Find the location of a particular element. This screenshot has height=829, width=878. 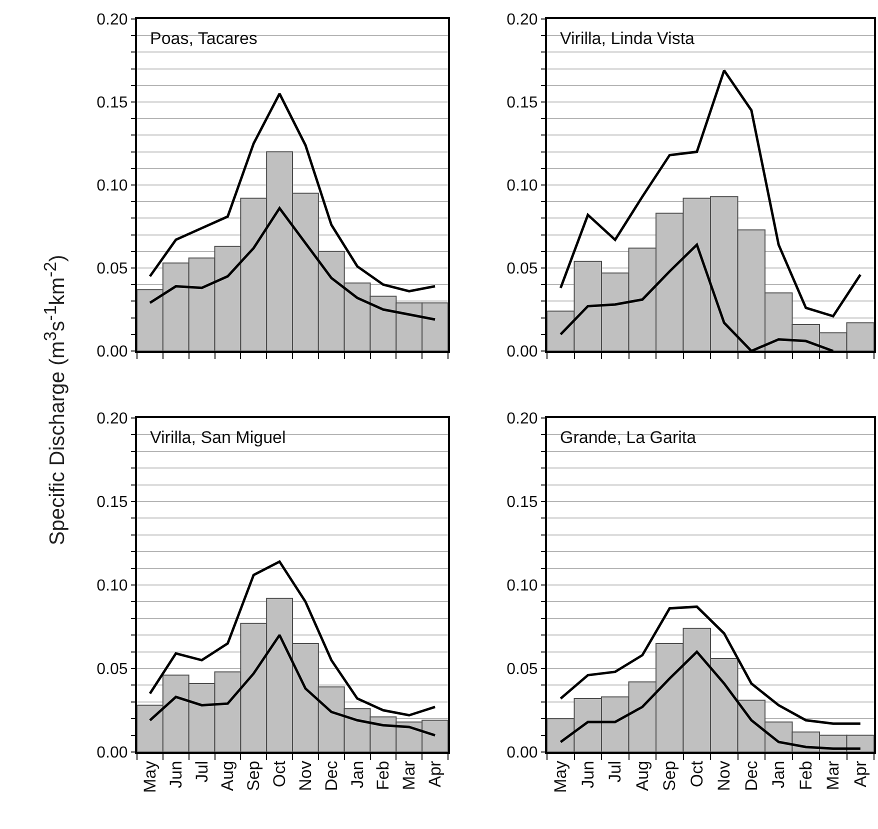

text: Virilla, San Miguel is located at coordinates (218, 437).